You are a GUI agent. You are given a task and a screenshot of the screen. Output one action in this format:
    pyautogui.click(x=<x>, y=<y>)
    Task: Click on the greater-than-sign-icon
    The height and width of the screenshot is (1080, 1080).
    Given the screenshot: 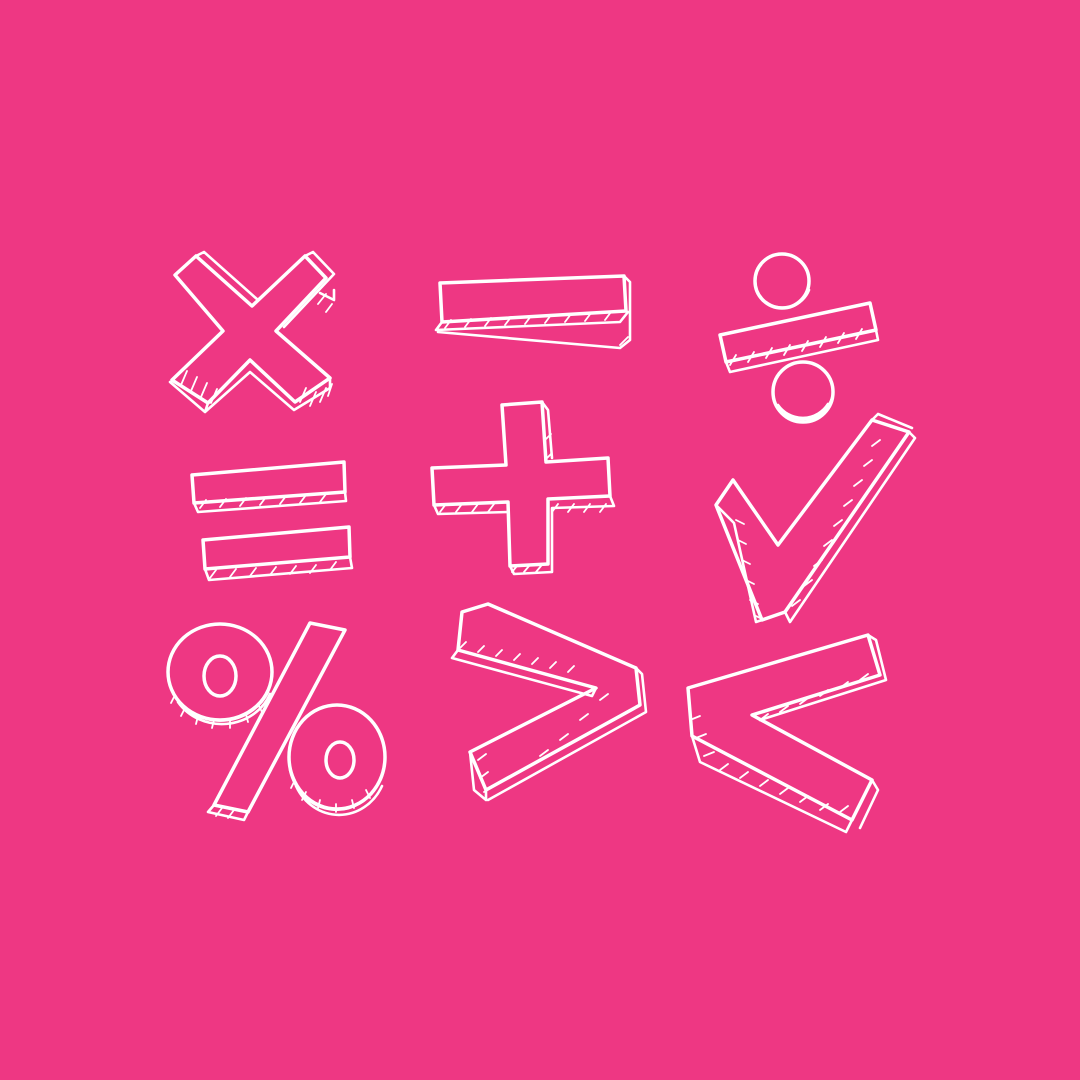 What is the action you would take?
    pyautogui.click(x=549, y=702)
    